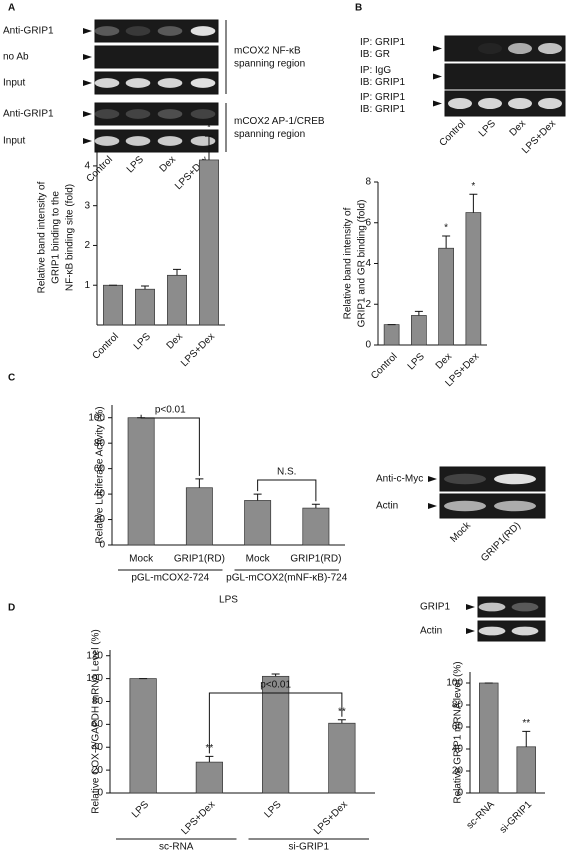 The image size is (567, 853). Describe the element at coordinates (267, 51) in the screenshot. I see `region-label: mCOX2 NF-κB` at that location.